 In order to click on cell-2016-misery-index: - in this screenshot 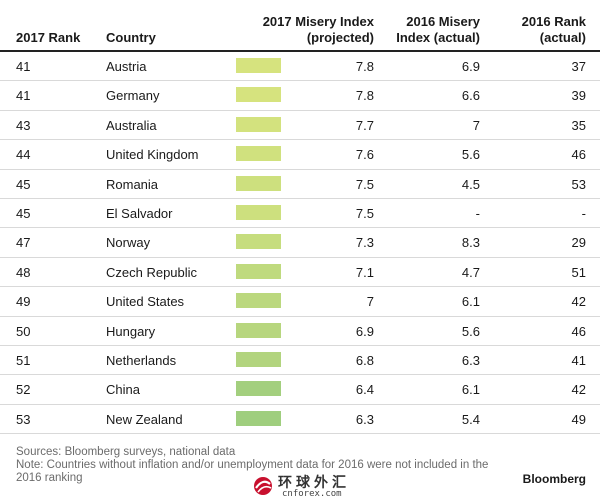, I will do `click(477, 213)`.